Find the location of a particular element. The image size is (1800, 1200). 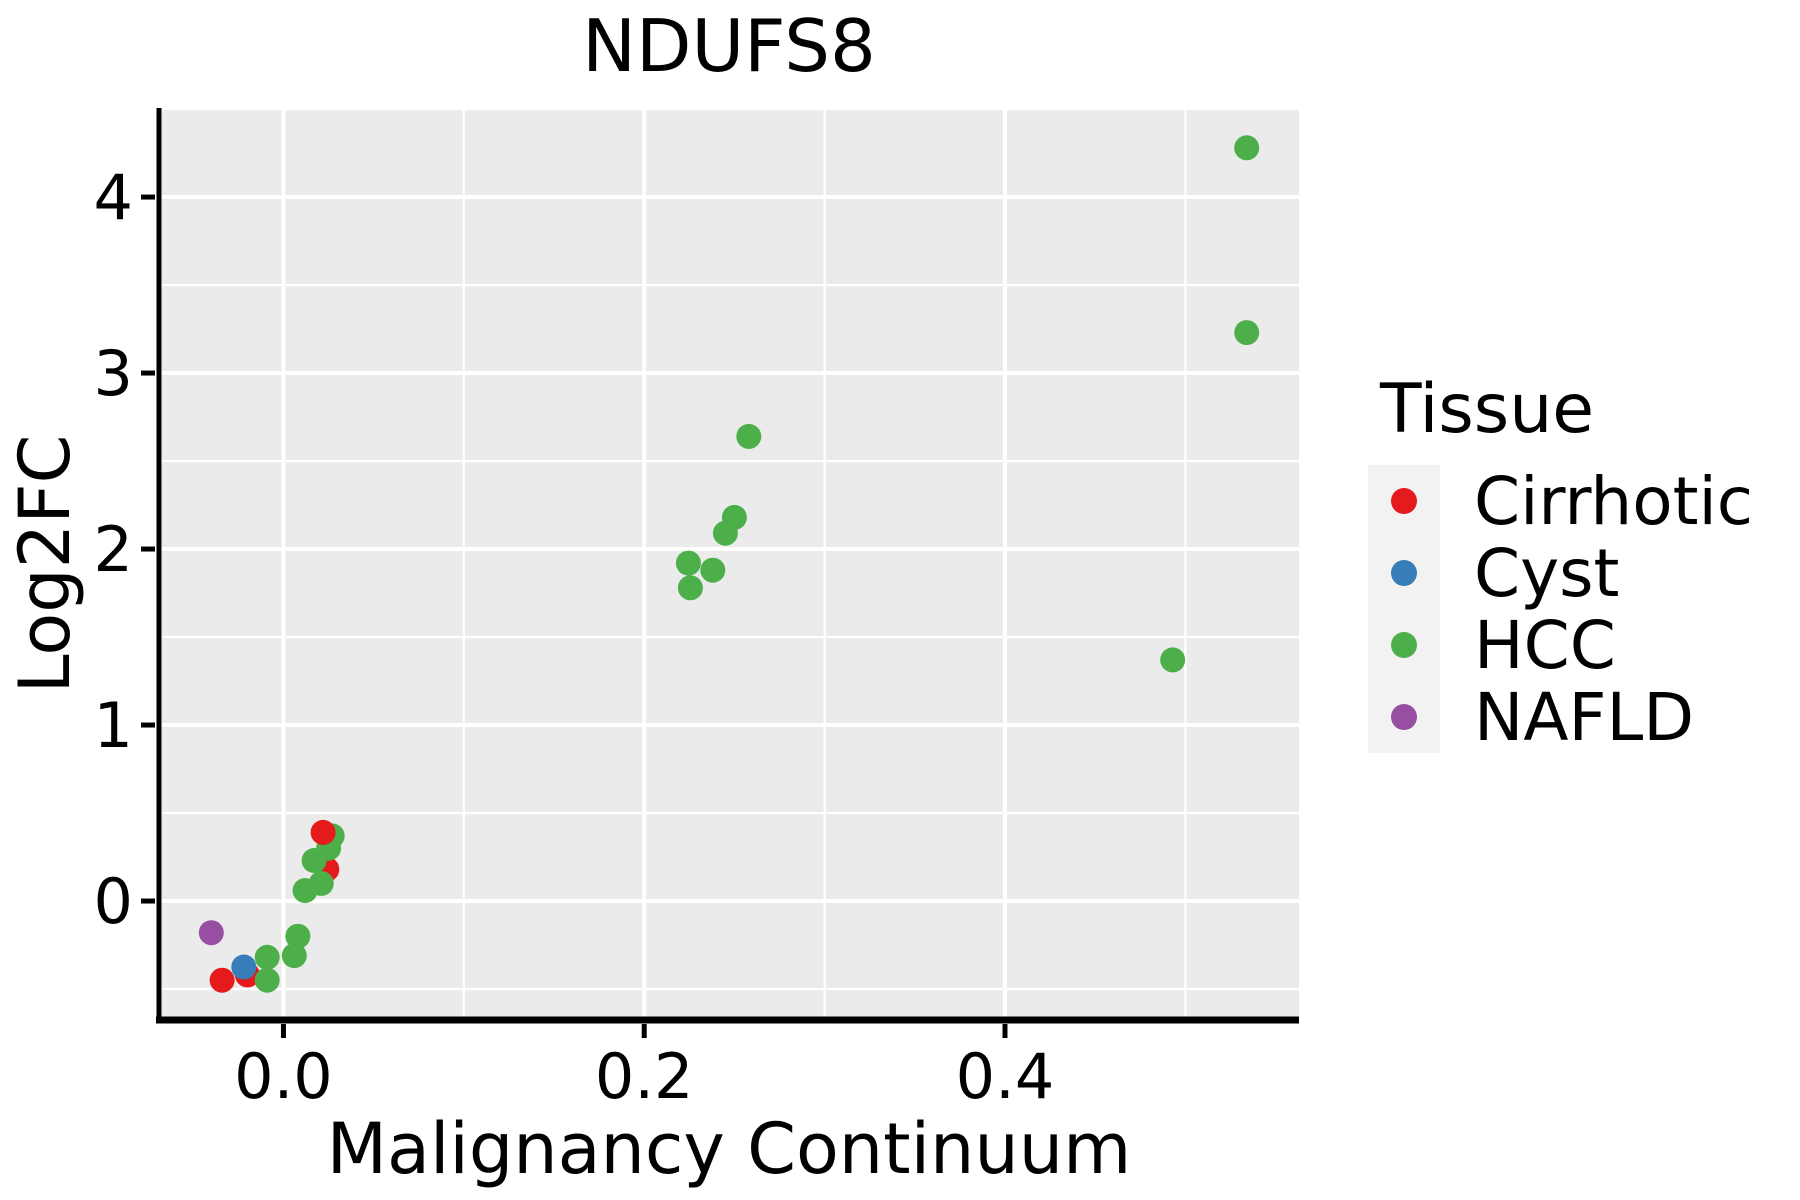

chart-title: NDUFS8 is located at coordinates (729, 46).